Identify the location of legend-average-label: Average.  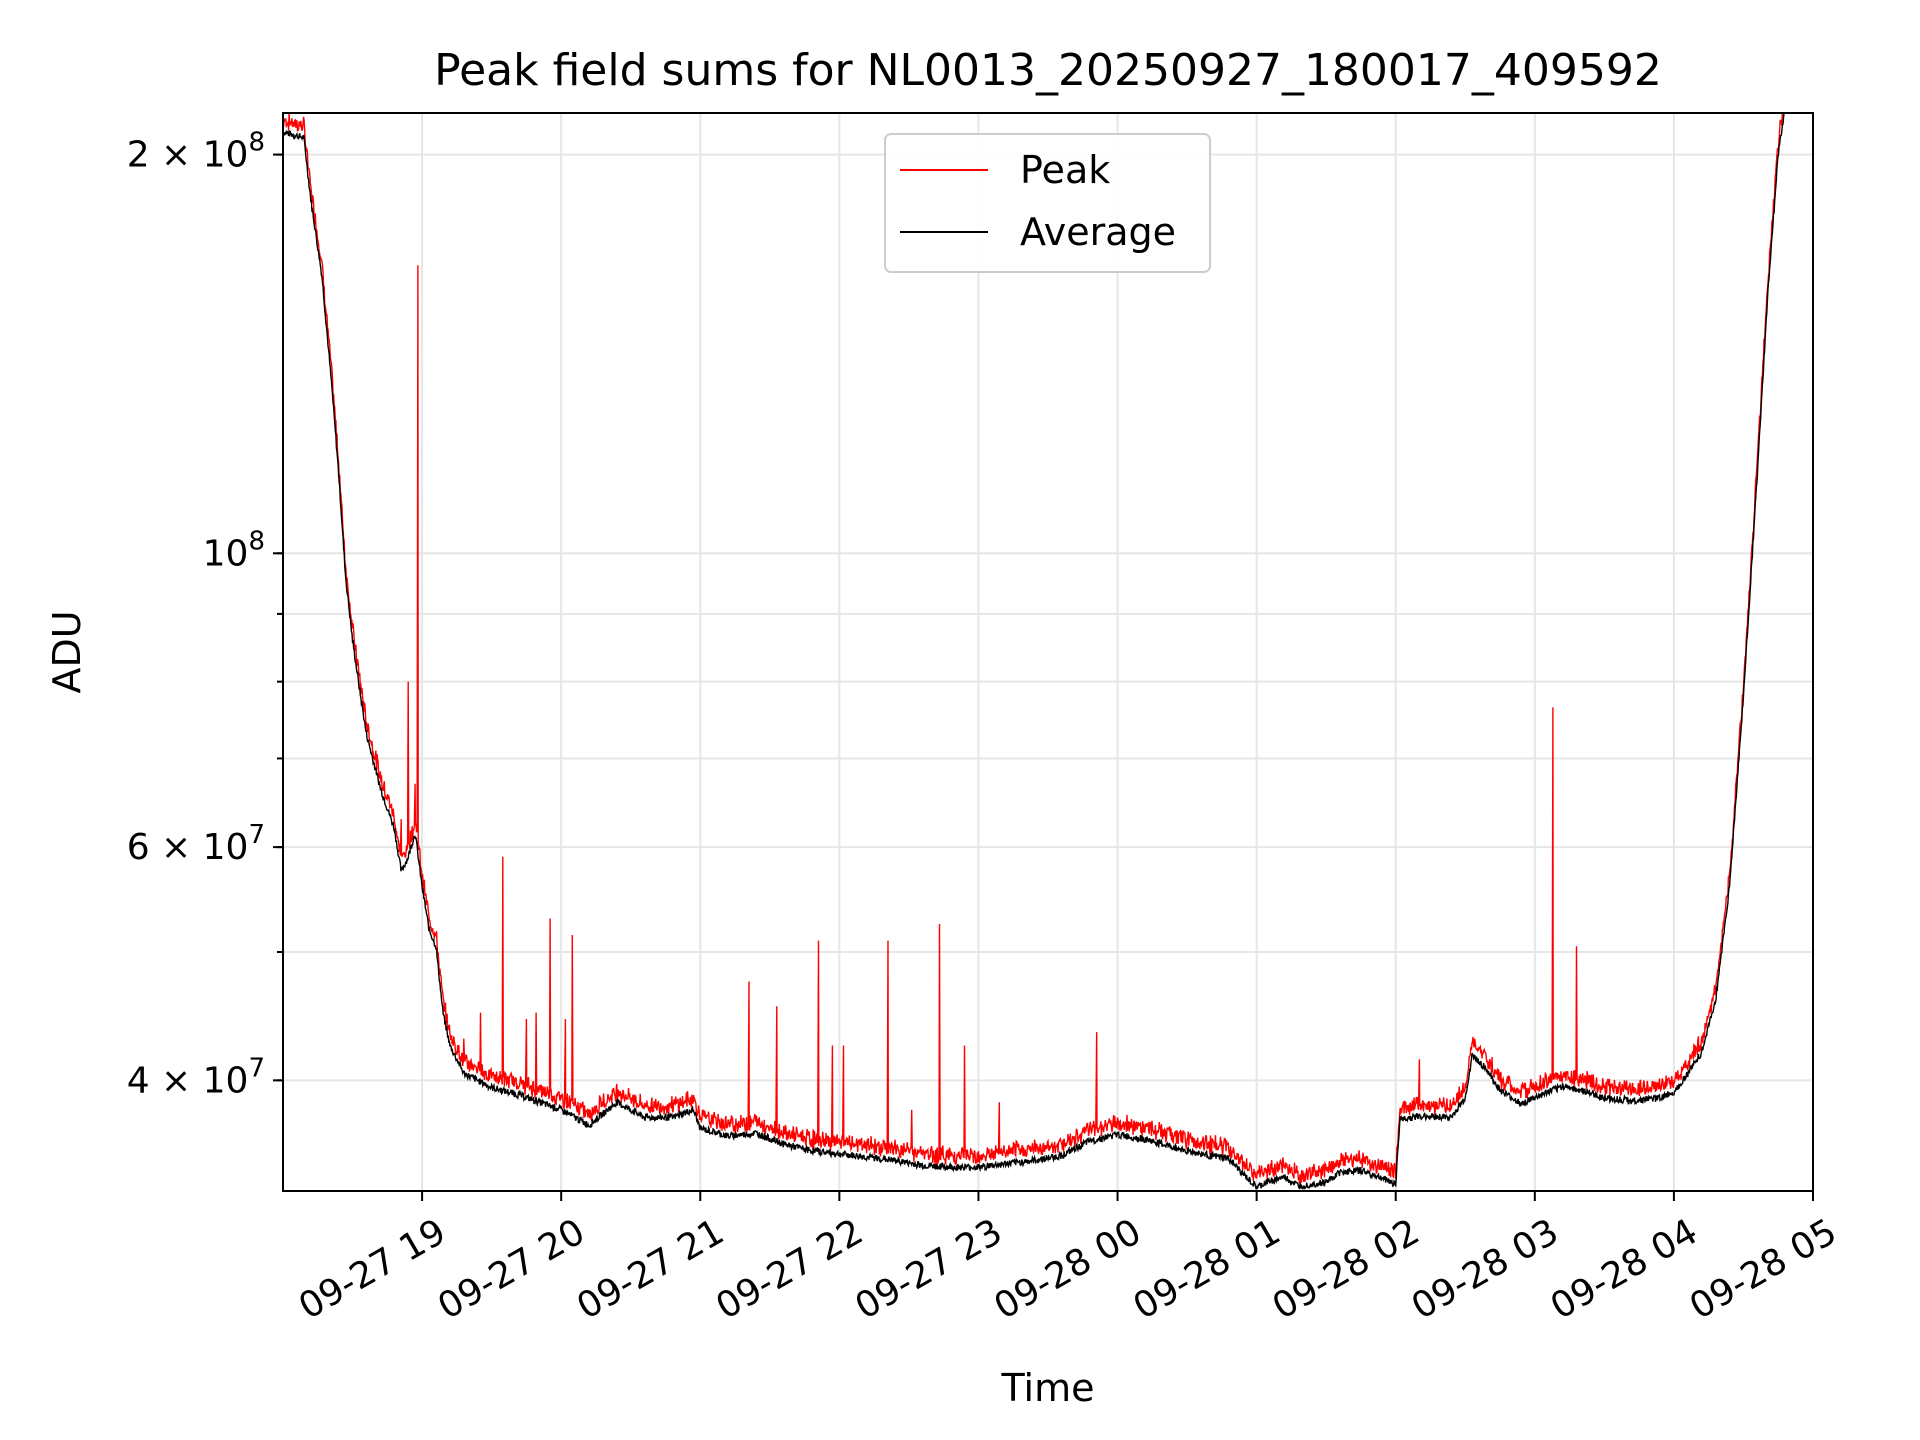
(1098, 232).